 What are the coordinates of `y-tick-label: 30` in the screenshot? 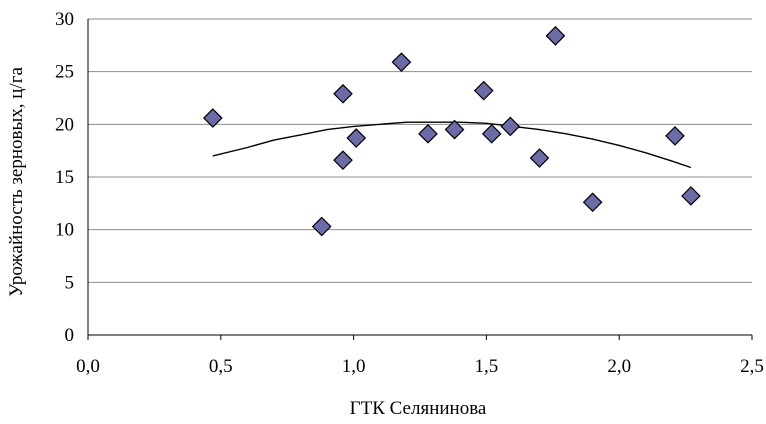 It's located at (64, 19).